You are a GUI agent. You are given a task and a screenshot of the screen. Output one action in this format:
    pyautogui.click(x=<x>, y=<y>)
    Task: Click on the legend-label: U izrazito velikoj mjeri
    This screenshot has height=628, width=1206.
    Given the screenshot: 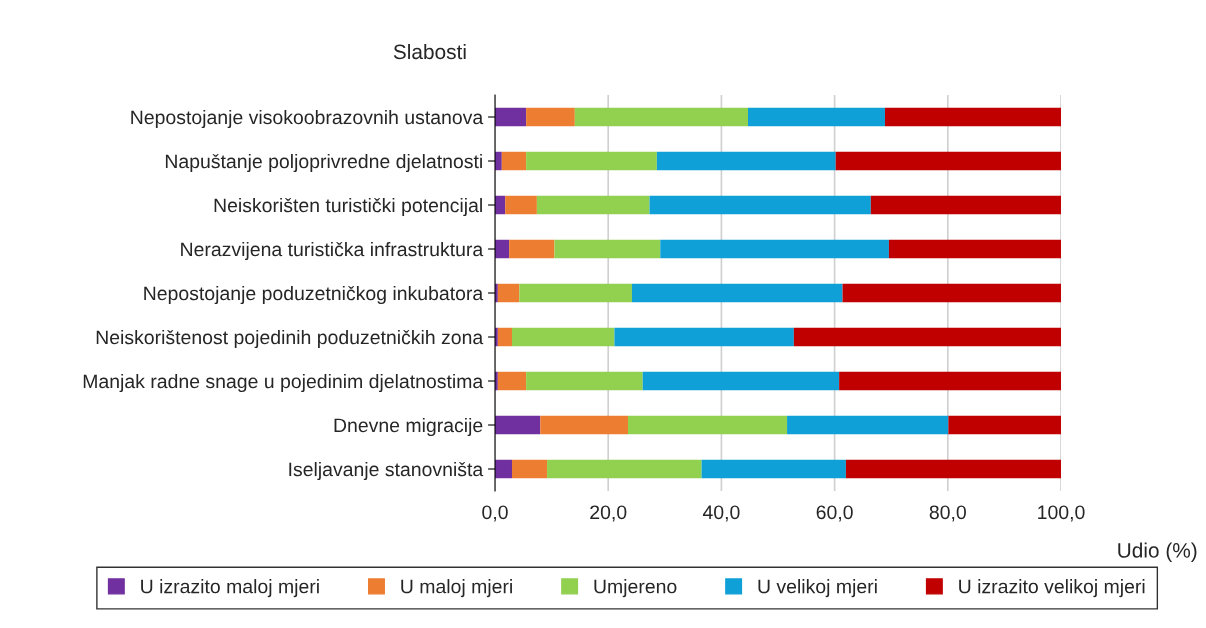 What is the action you would take?
    pyautogui.click(x=1052, y=588)
    